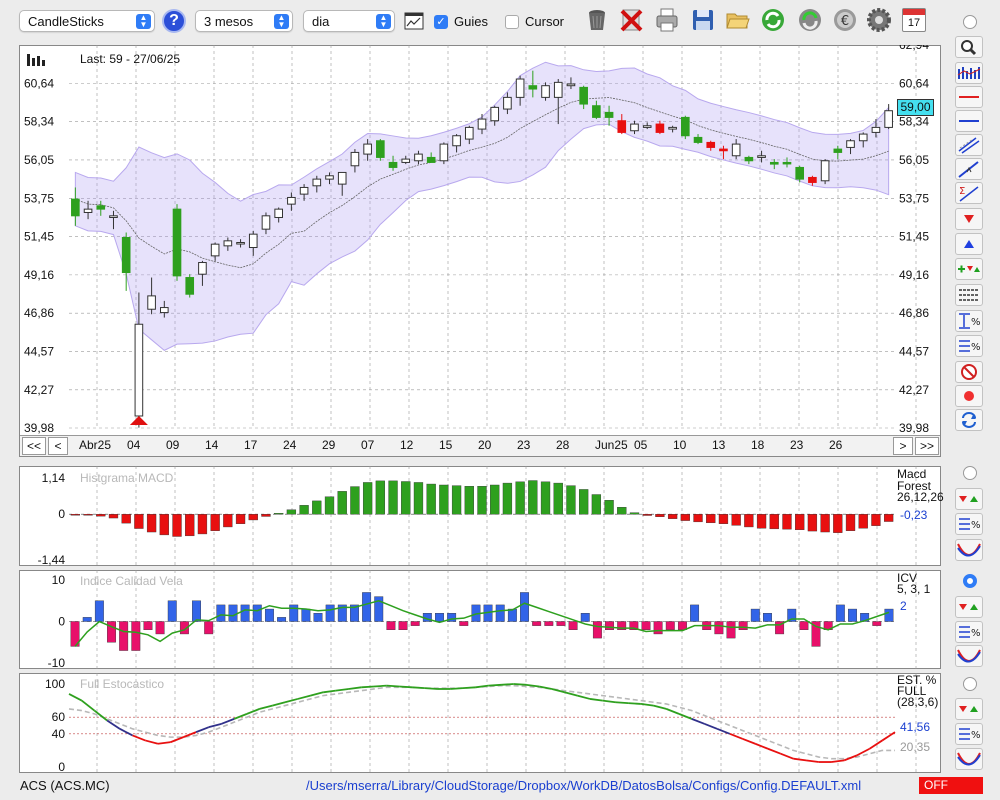 The height and width of the screenshot is (800, 1000). I want to click on open-folder-icon, so click(738, 20).